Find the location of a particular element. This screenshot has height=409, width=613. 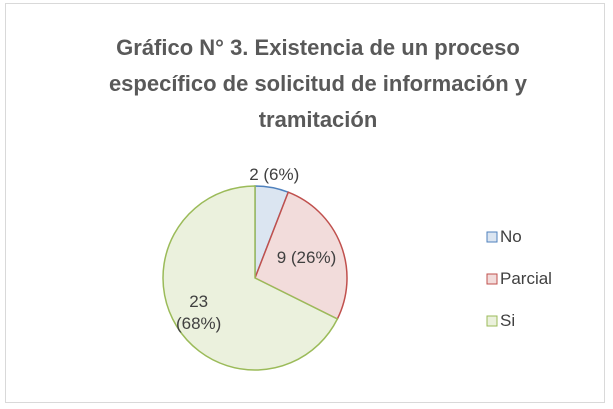

legend-label: Parcial is located at coordinates (526, 278).